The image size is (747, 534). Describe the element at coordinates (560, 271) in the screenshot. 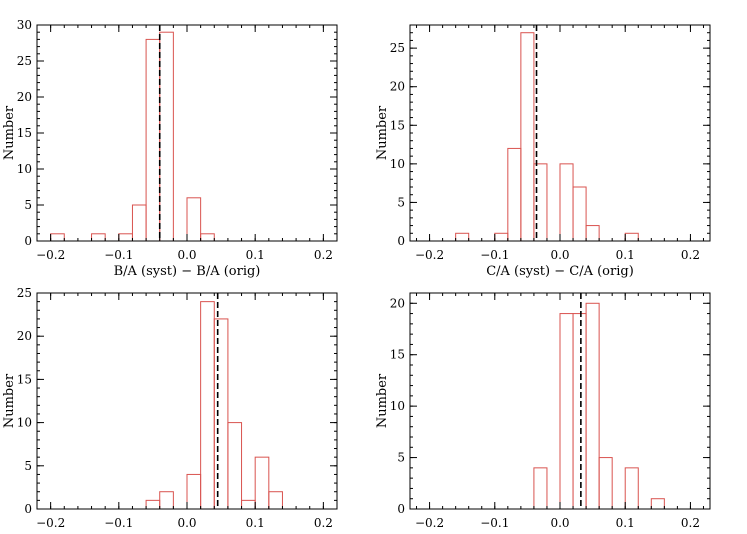

I see `x-axis-label: C/A (syst) − C/A (orig)` at that location.